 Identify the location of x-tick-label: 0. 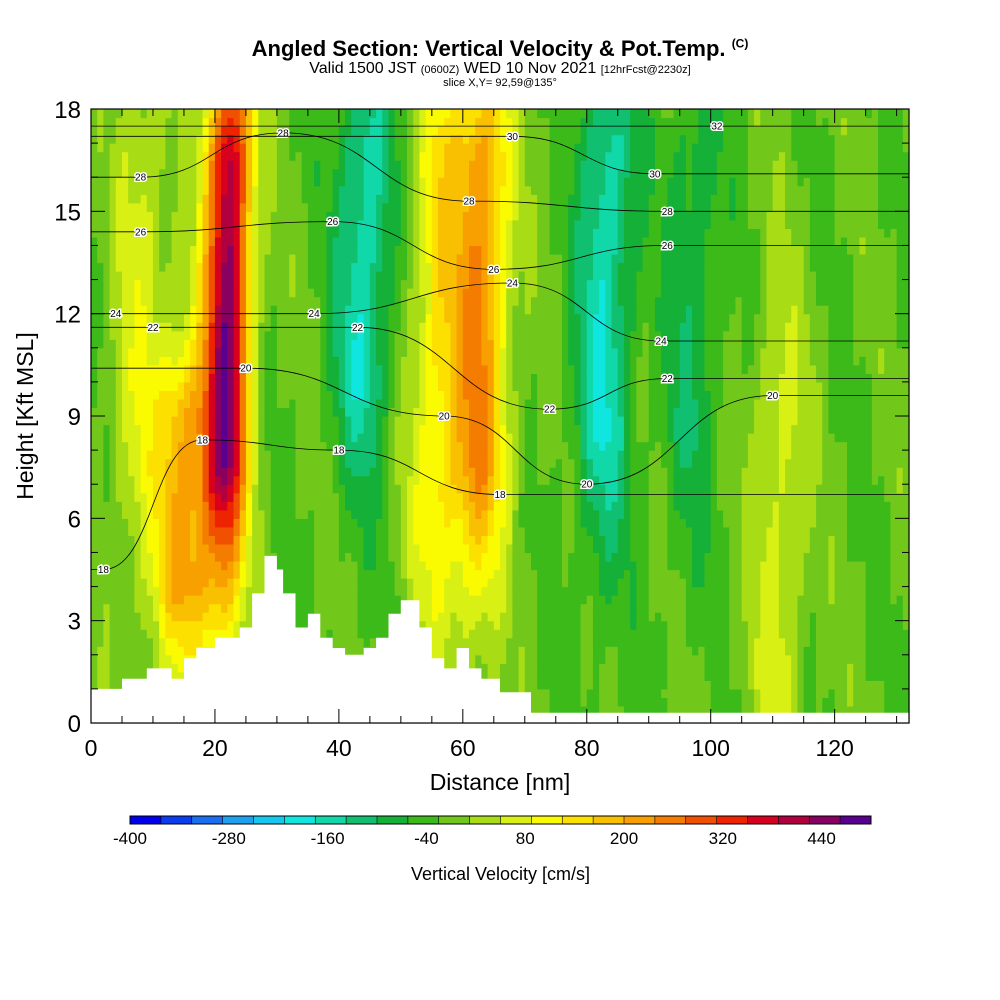
(91, 748).